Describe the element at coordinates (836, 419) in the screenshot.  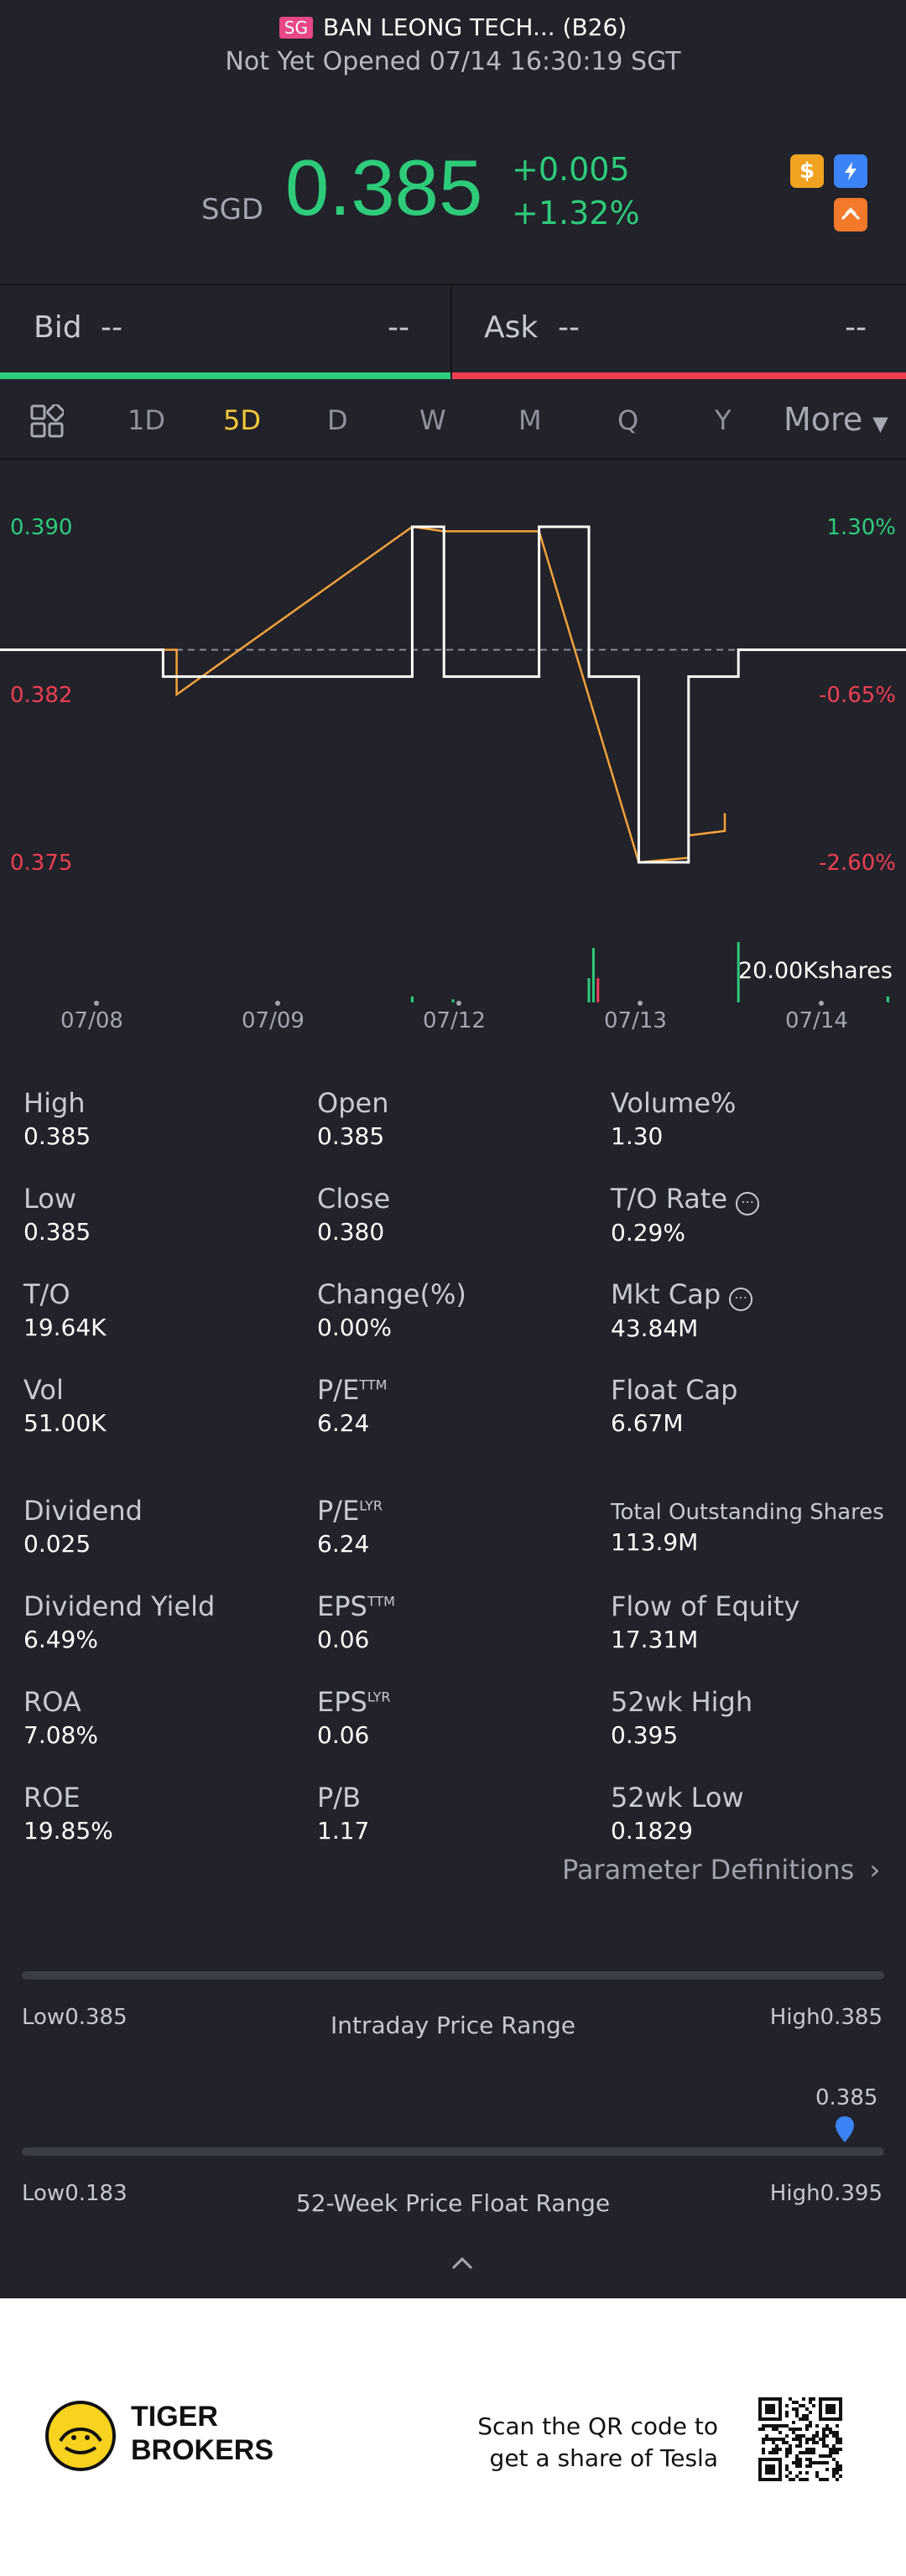
I see `more-tab: More ▼` at that location.